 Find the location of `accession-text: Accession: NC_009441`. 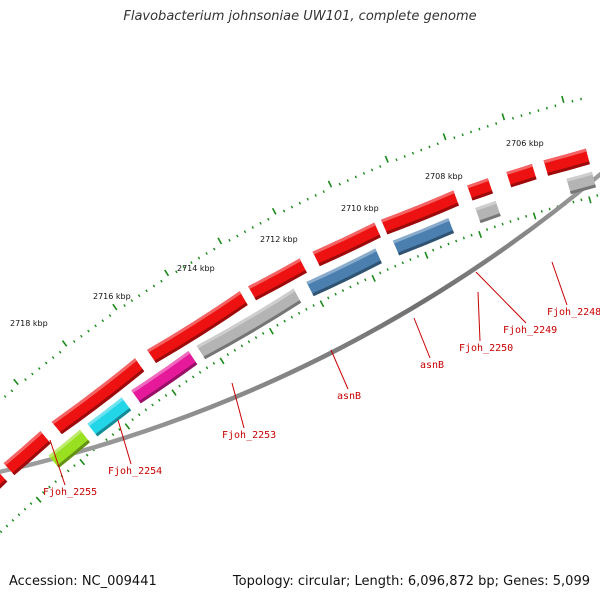

accession-text: Accession: NC_009441 is located at coordinates (83, 581).